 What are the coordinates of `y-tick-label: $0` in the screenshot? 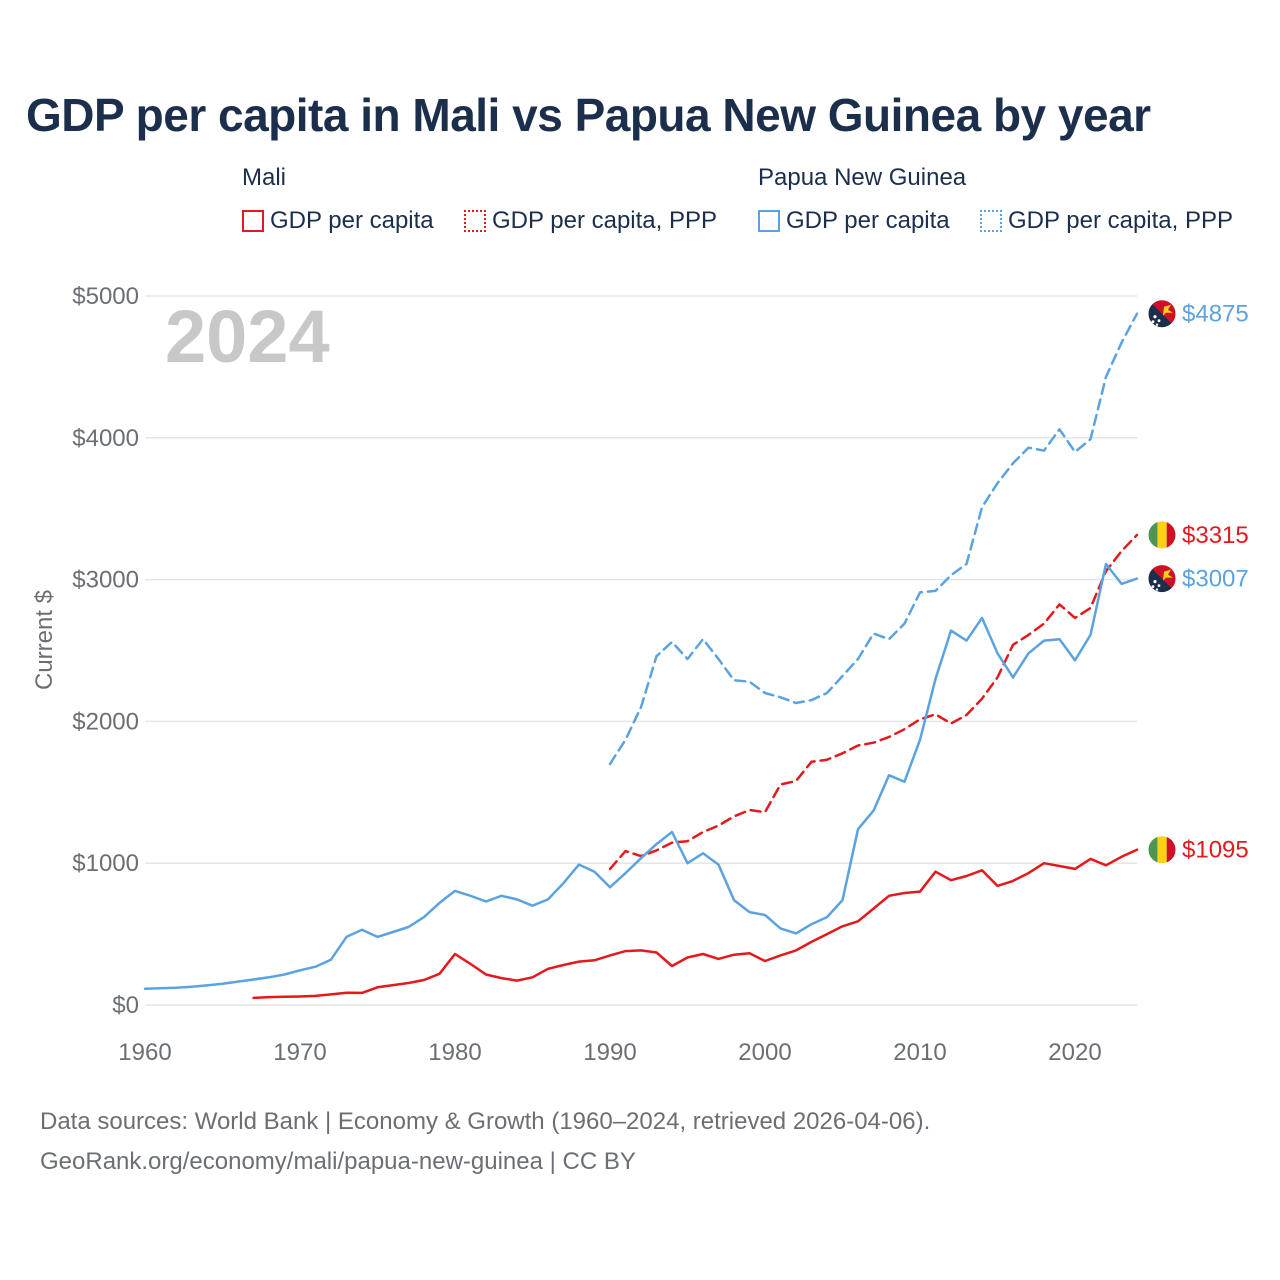 It's located at (125, 1005).